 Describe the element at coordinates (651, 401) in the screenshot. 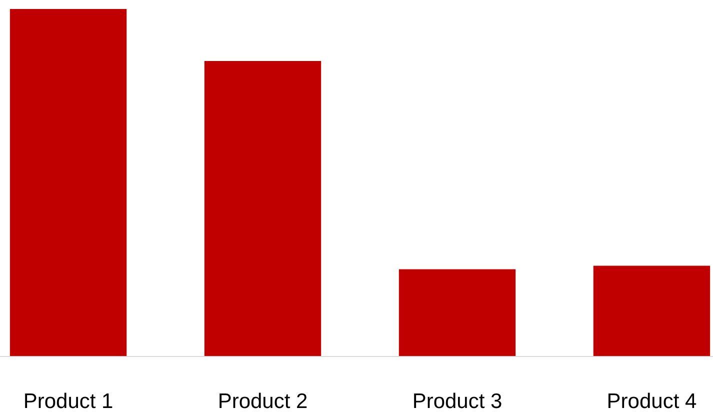

I see `x-tick-label: Product 4` at that location.